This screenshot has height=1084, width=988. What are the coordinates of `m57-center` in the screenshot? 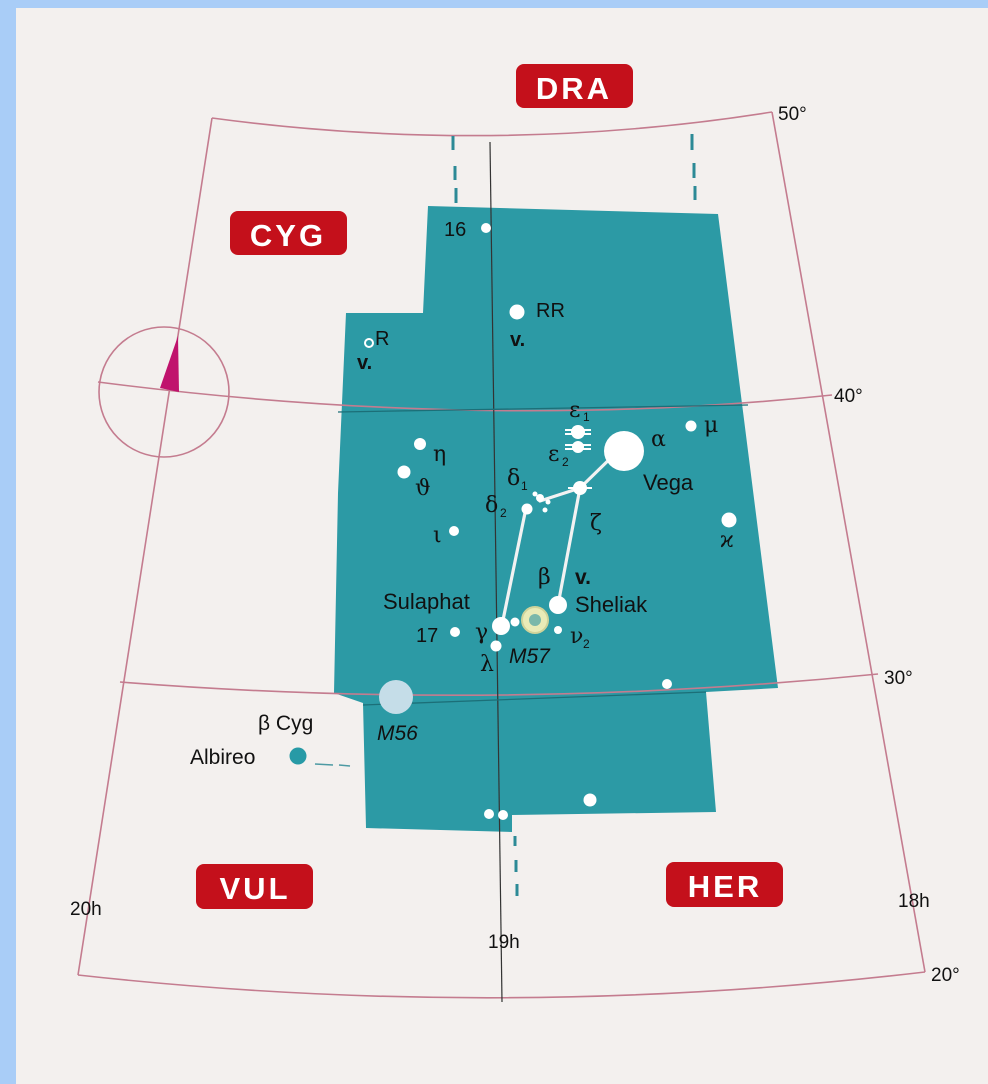 It's located at (535, 620).